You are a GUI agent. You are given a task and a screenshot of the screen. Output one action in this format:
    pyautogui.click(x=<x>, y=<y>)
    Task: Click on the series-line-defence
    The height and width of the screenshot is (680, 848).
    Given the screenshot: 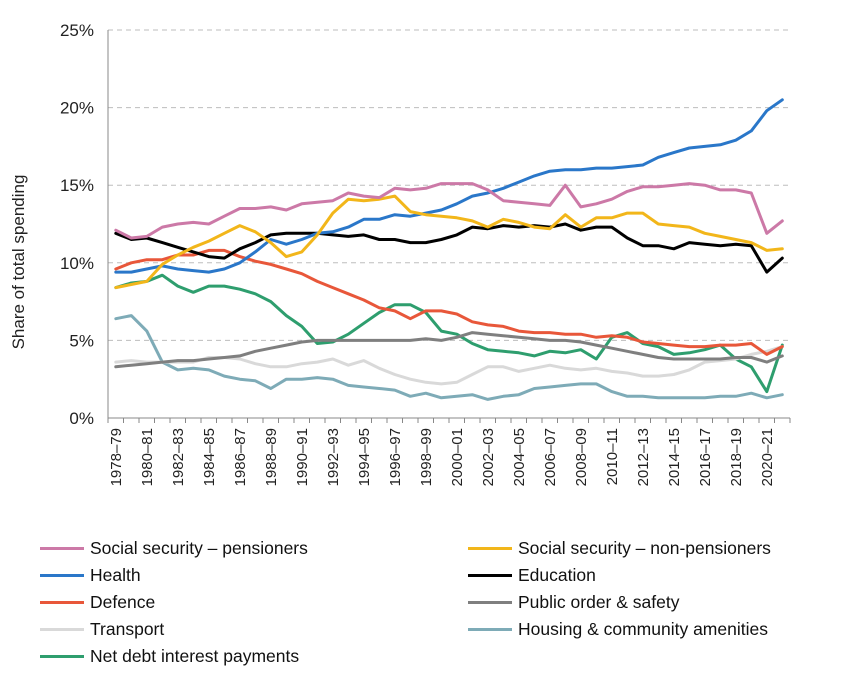 What is the action you would take?
    pyautogui.click(x=449, y=302)
    